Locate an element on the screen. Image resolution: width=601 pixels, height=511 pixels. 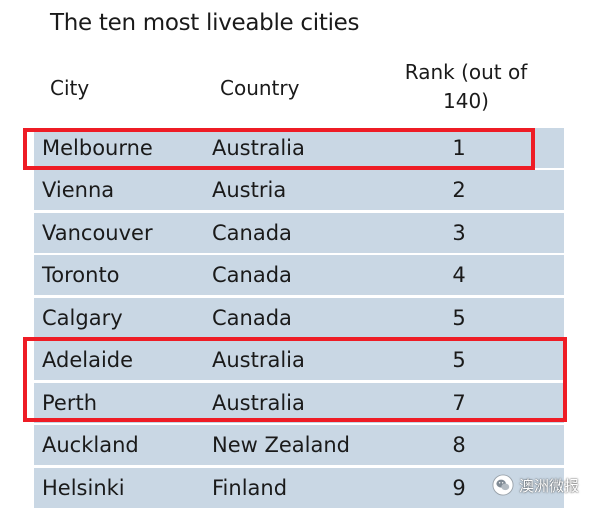
cell-rank: 1 is located at coordinates (459, 148).